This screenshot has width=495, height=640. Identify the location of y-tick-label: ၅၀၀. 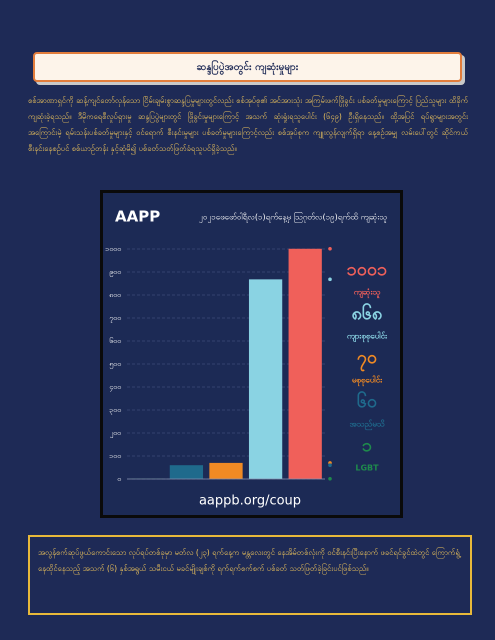
(115, 364).